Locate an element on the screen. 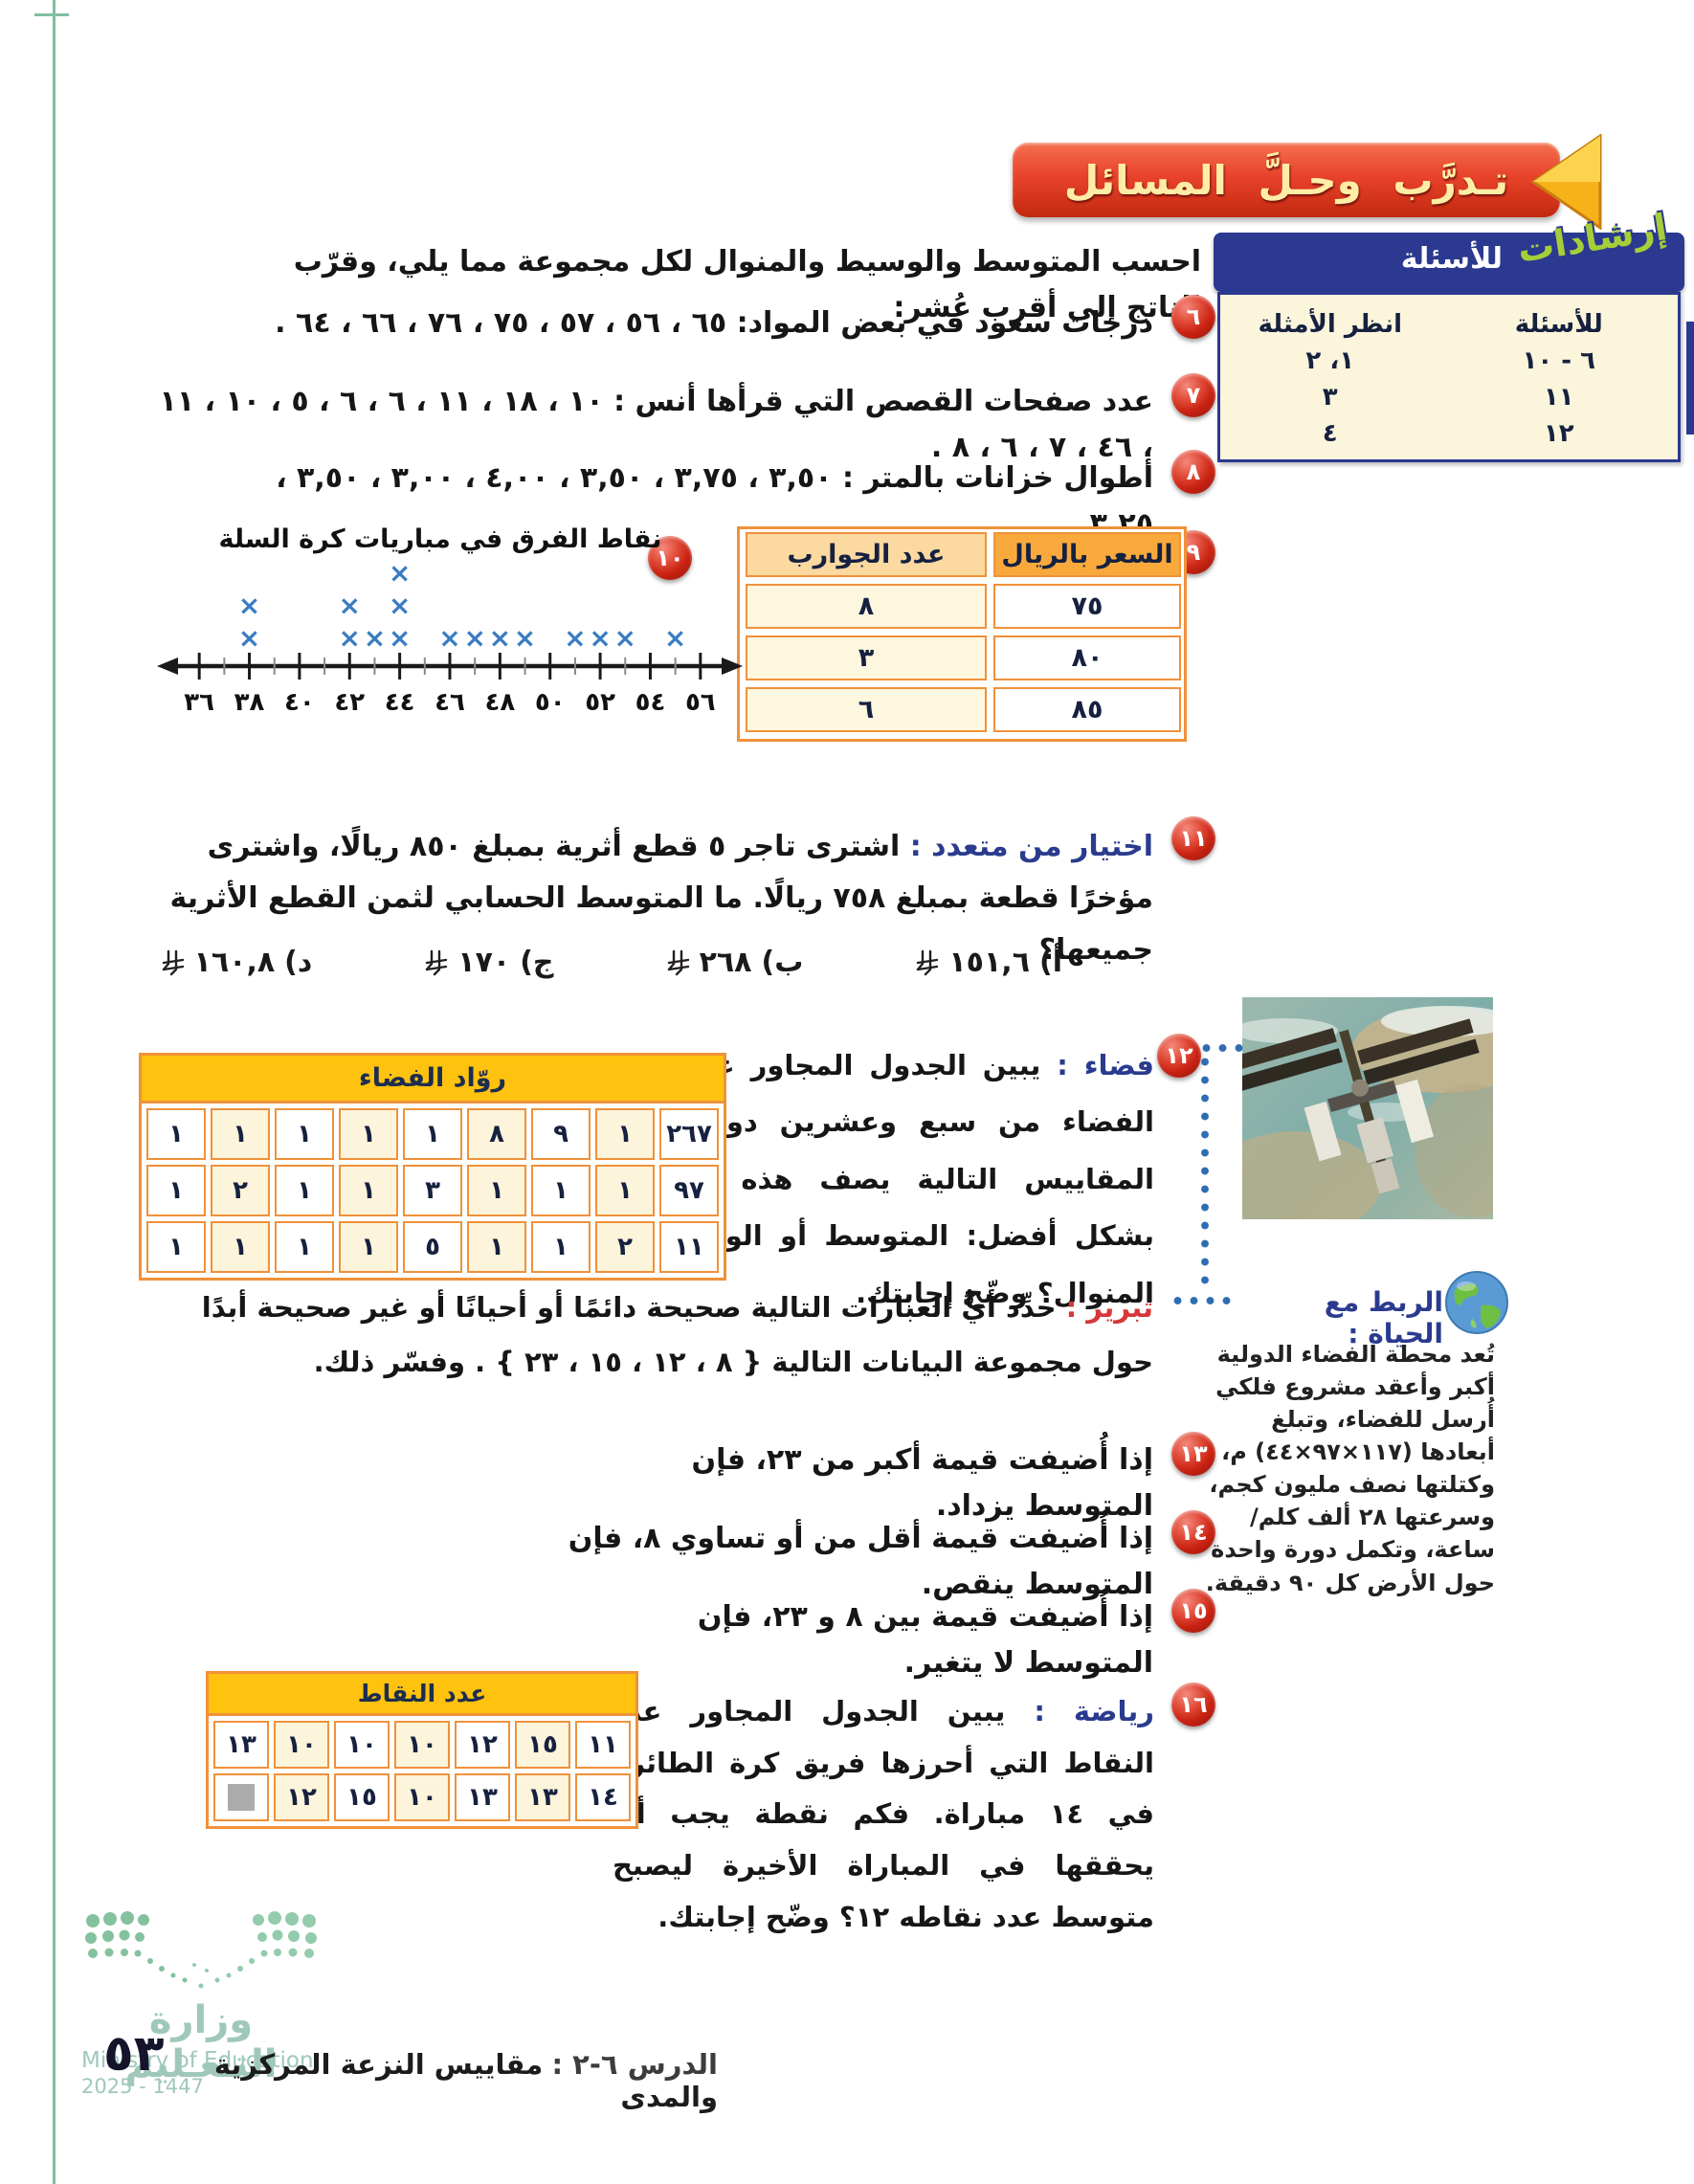 Image resolution: width=1694 pixels, height=2184 pixels. iss-photo is located at coordinates (1367, 1108).